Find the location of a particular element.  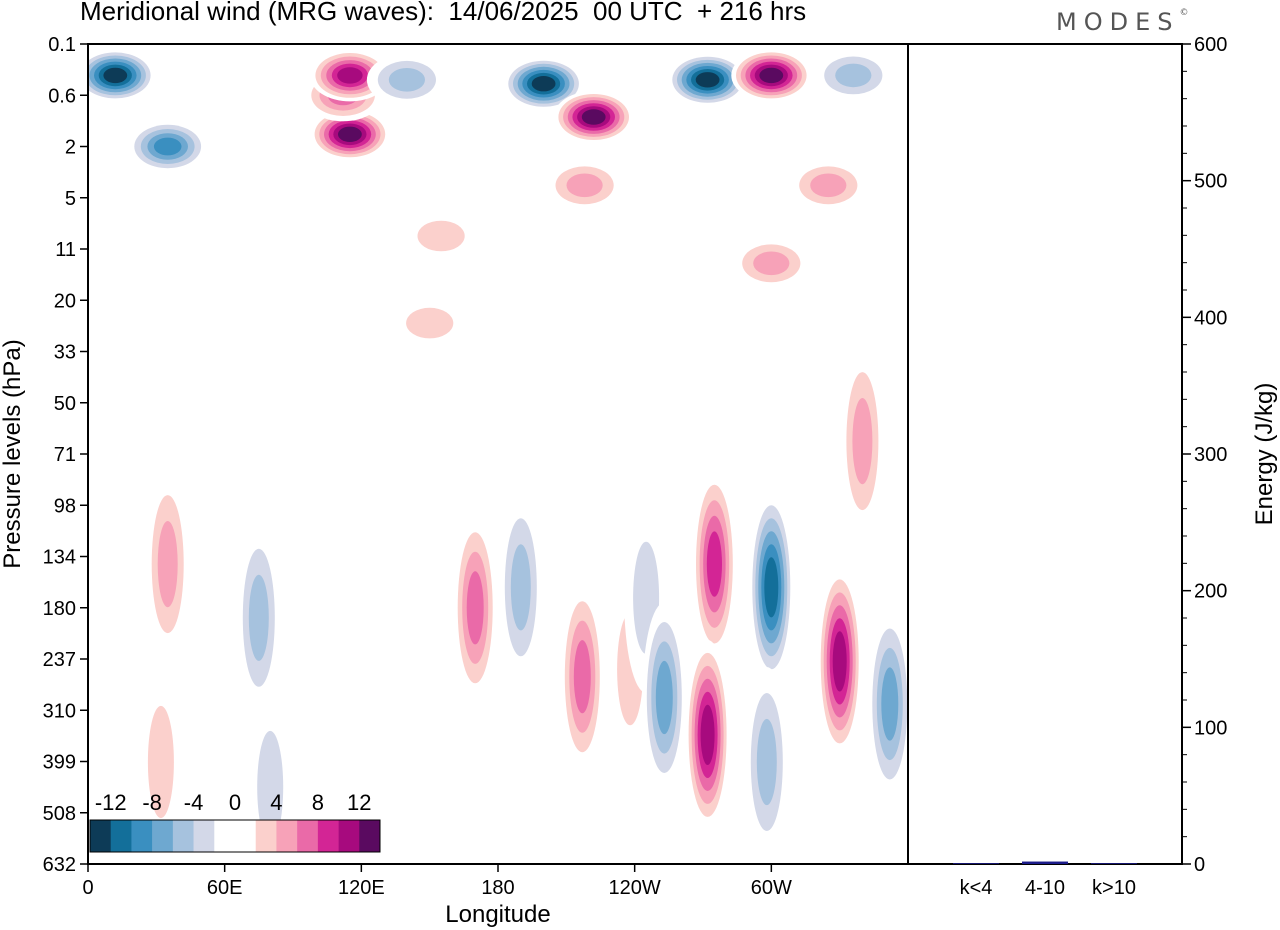

colorbar-label: 12 is located at coordinates (359, 802).